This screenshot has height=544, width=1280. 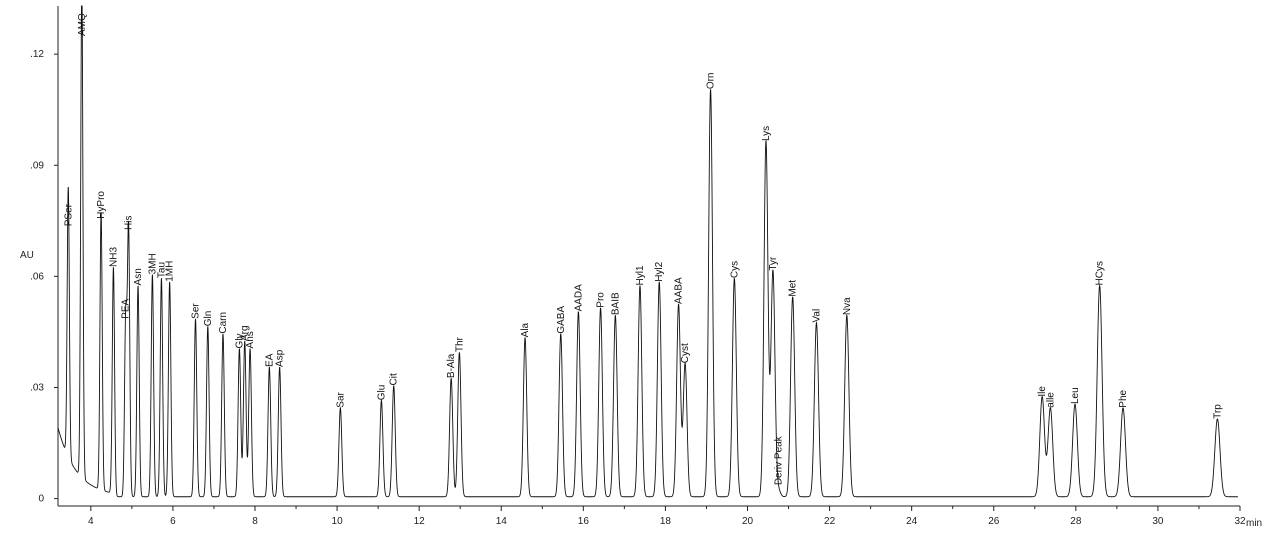 What do you see at coordinates (525, 329) in the screenshot?
I see `peak-label: Ala` at bounding box center [525, 329].